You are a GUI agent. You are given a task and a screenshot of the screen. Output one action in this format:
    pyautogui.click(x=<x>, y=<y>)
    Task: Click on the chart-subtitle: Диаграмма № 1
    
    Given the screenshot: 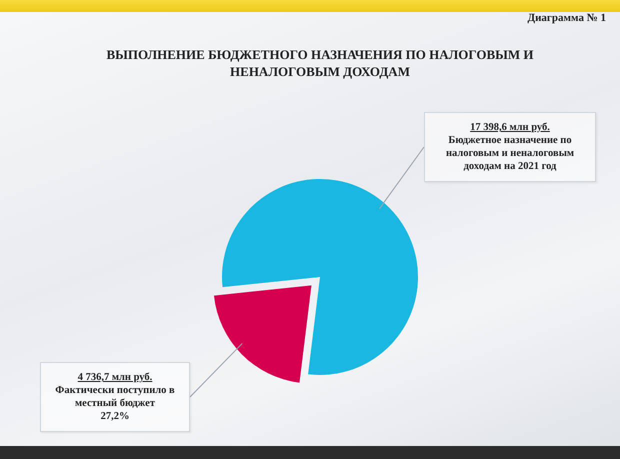 What is the action you would take?
    pyautogui.click(x=567, y=18)
    